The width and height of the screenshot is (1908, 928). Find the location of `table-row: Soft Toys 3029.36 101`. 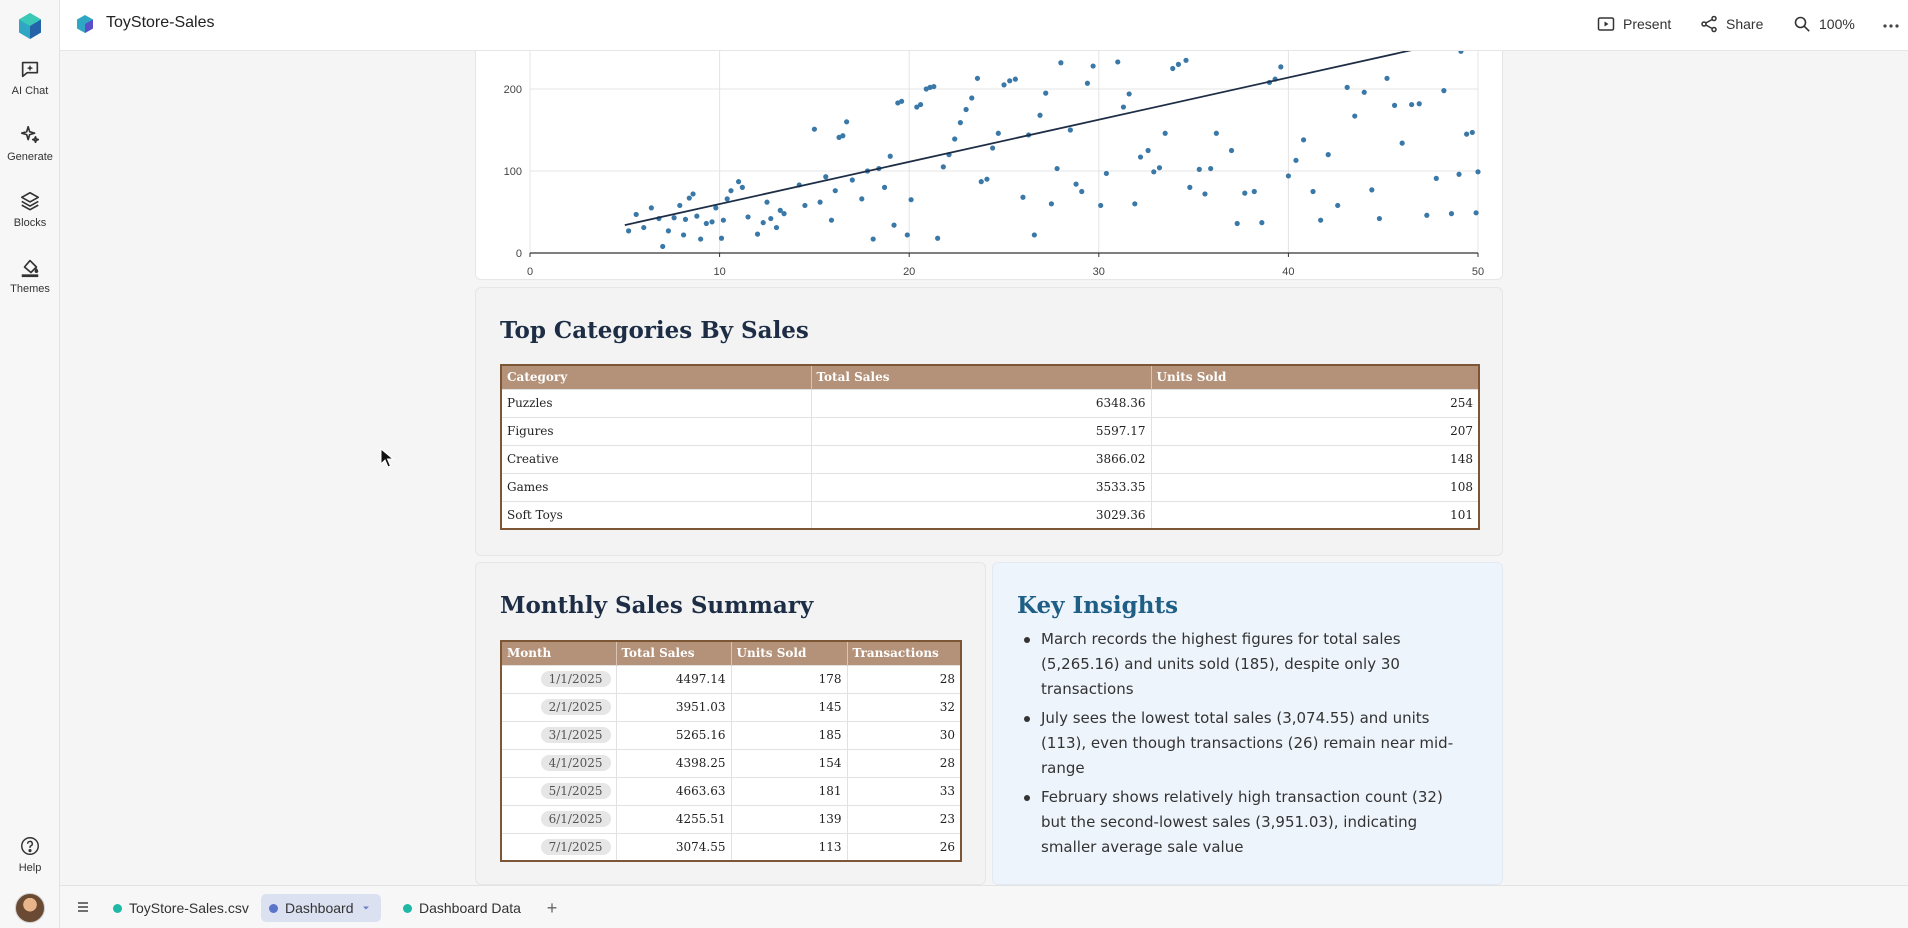

table-row: Soft Toys 3029.36 101 is located at coordinates (990, 514).